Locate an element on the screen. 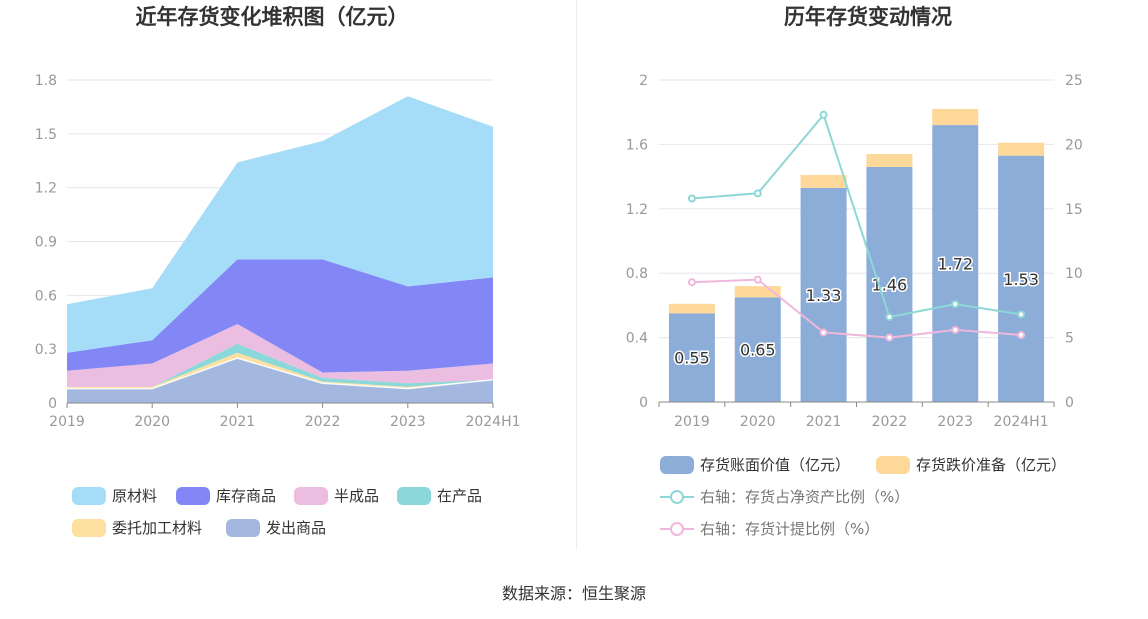 The width and height of the screenshot is (1148, 619). legend-label: 半成品 is located at coordinates (356, 496).